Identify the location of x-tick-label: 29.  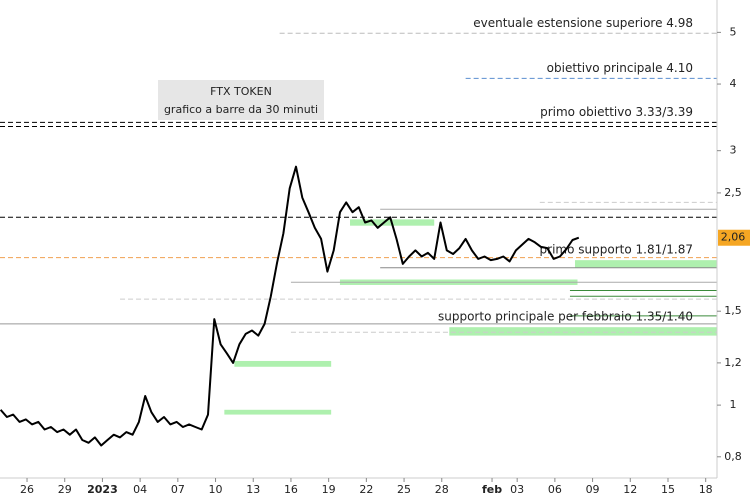
(65, 489).